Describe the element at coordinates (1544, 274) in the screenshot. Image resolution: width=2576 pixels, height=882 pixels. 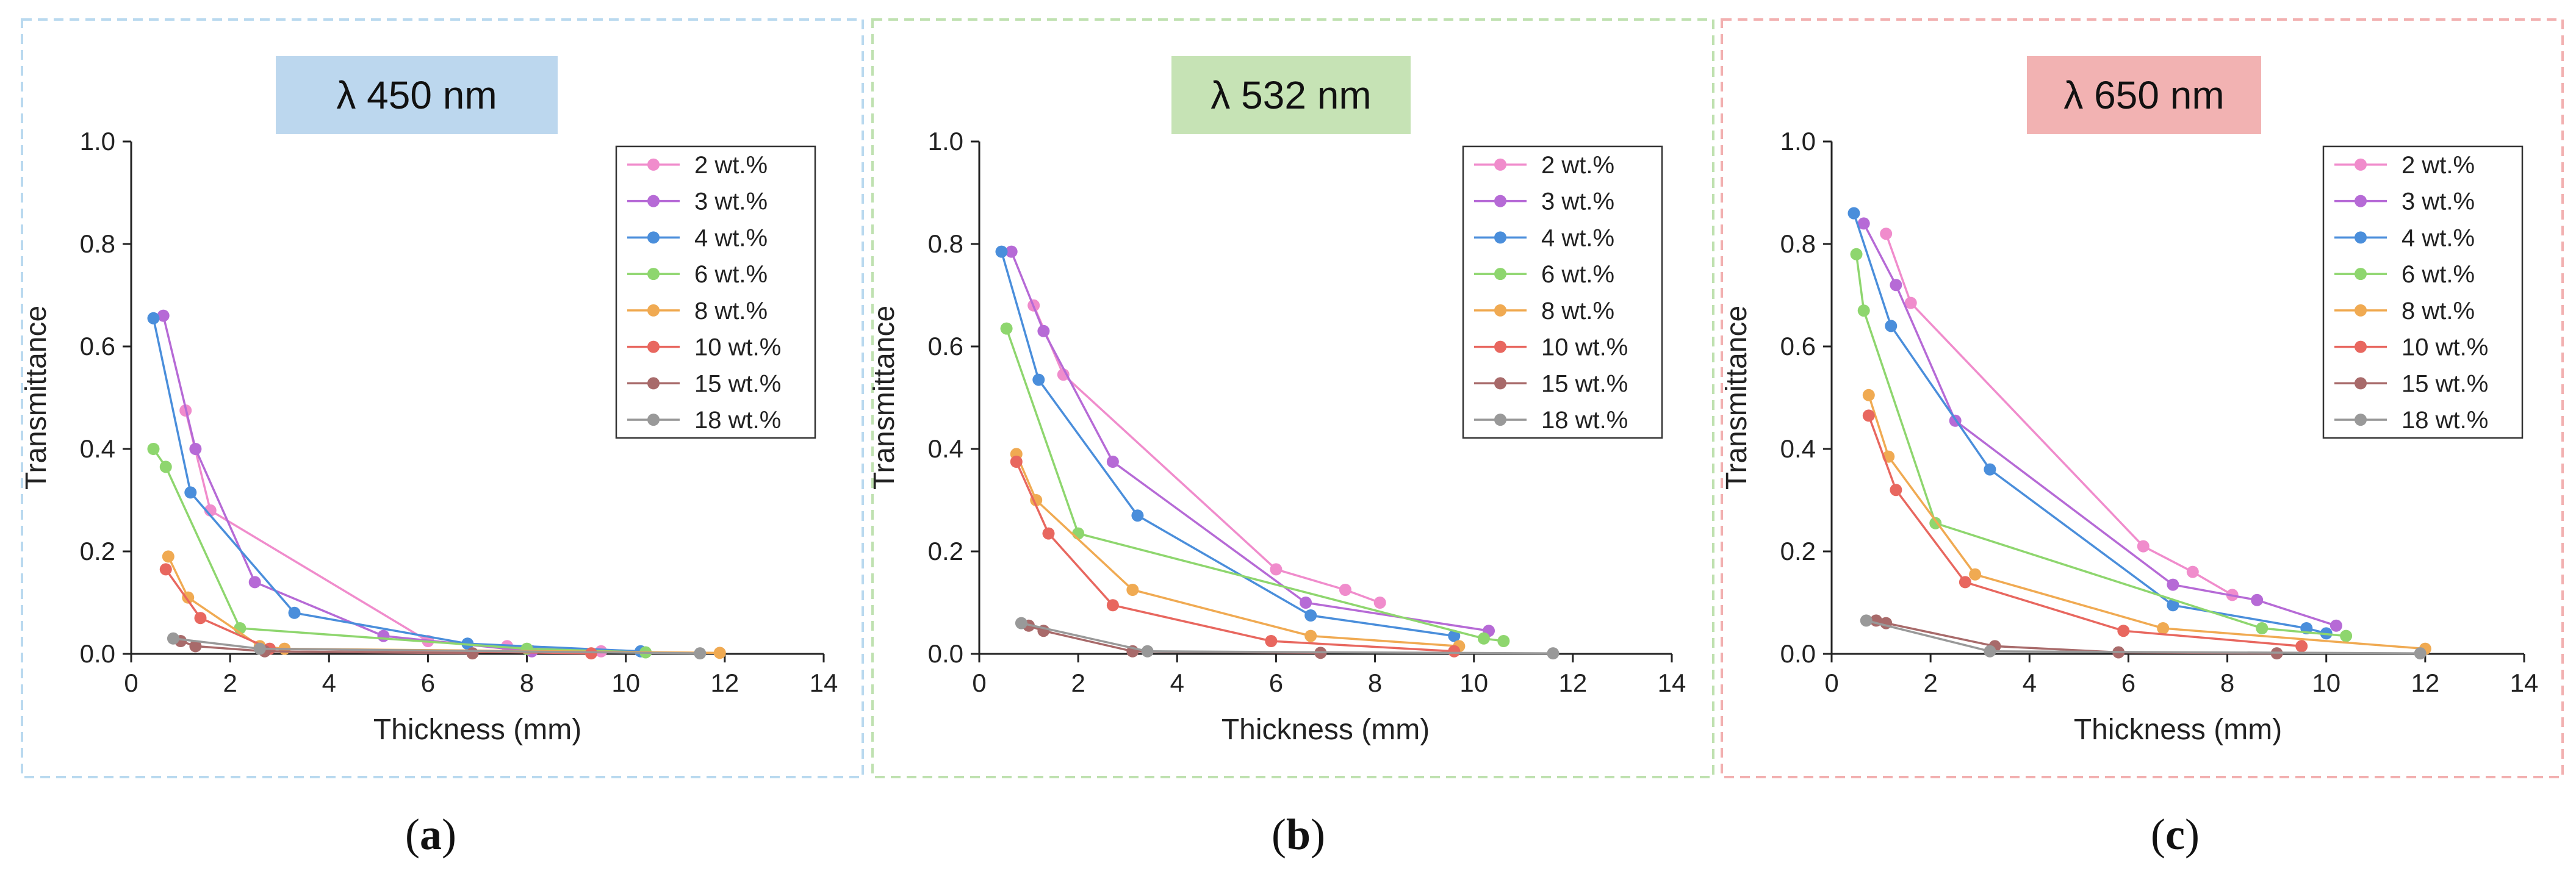
I see `legend-item: 6 wt.%` at that location.